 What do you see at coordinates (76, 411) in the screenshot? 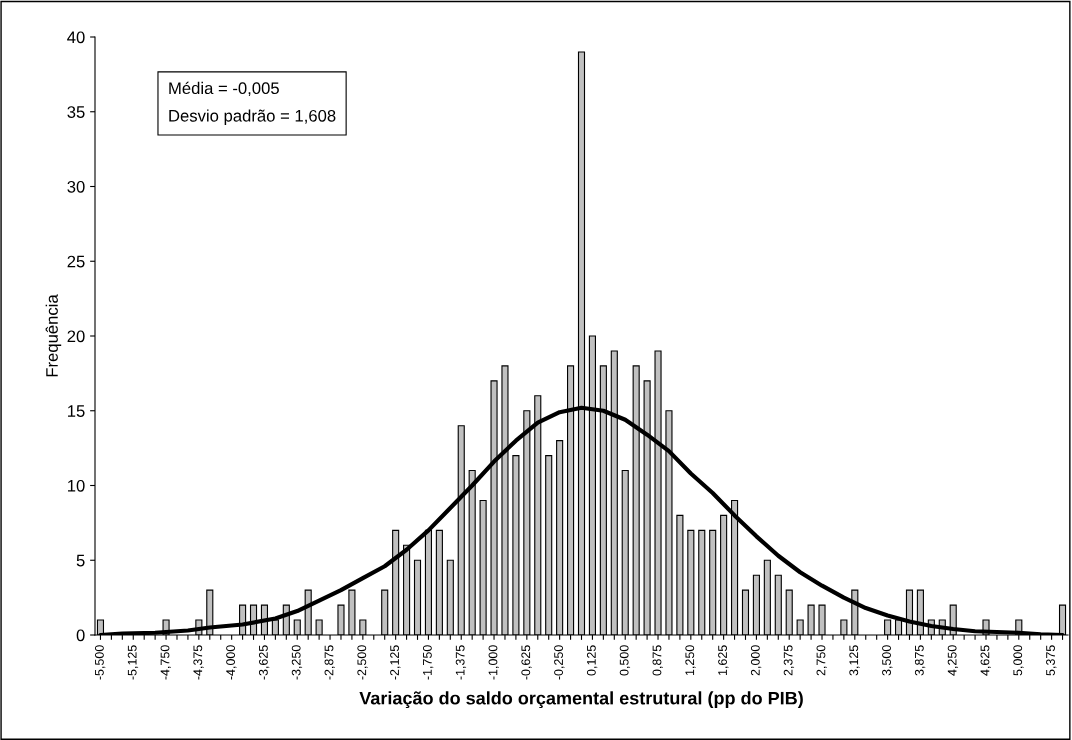
I see `y-tick-label: 15` at bounding box center [76, 411].